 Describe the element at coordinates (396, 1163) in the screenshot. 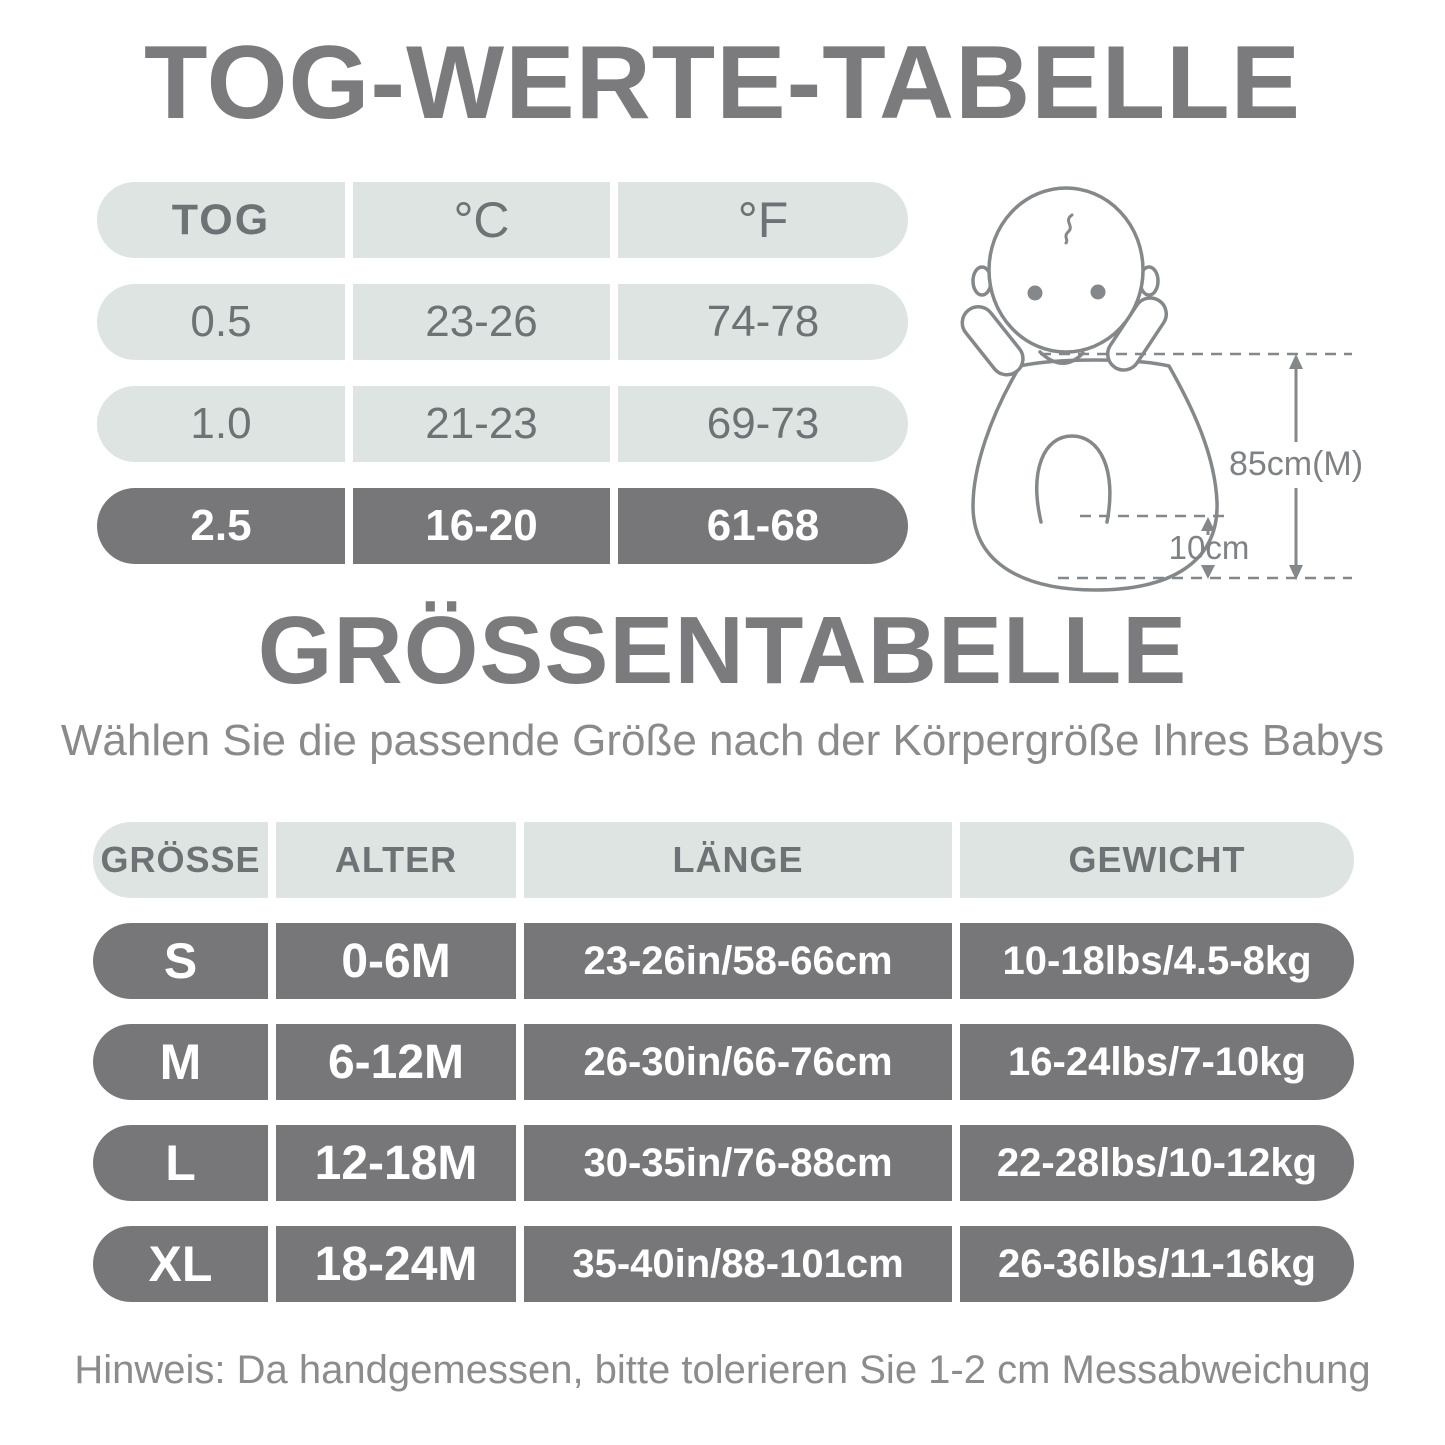

I see `size-row-l-age: 12-18M` at that location.